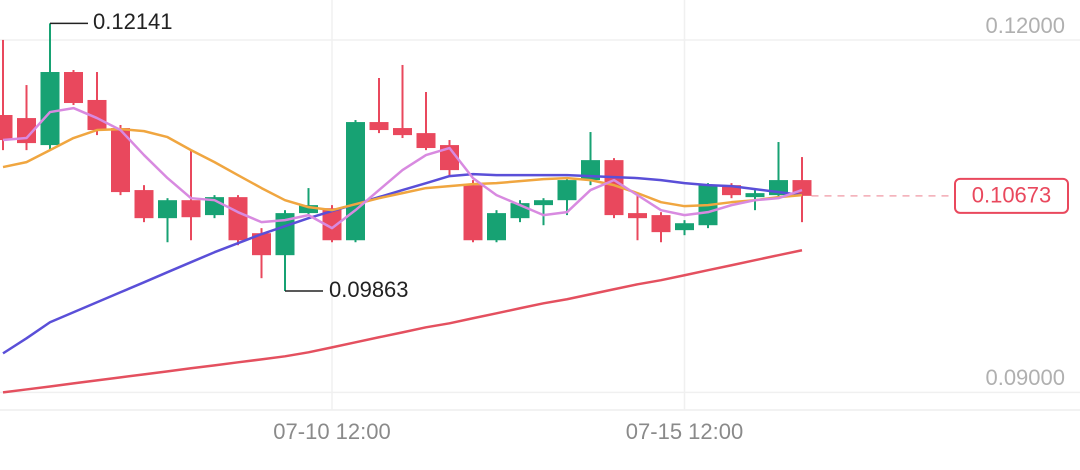 This screenshot has height=470, width=1080. I want to click on ma-line, so click(402, 169).